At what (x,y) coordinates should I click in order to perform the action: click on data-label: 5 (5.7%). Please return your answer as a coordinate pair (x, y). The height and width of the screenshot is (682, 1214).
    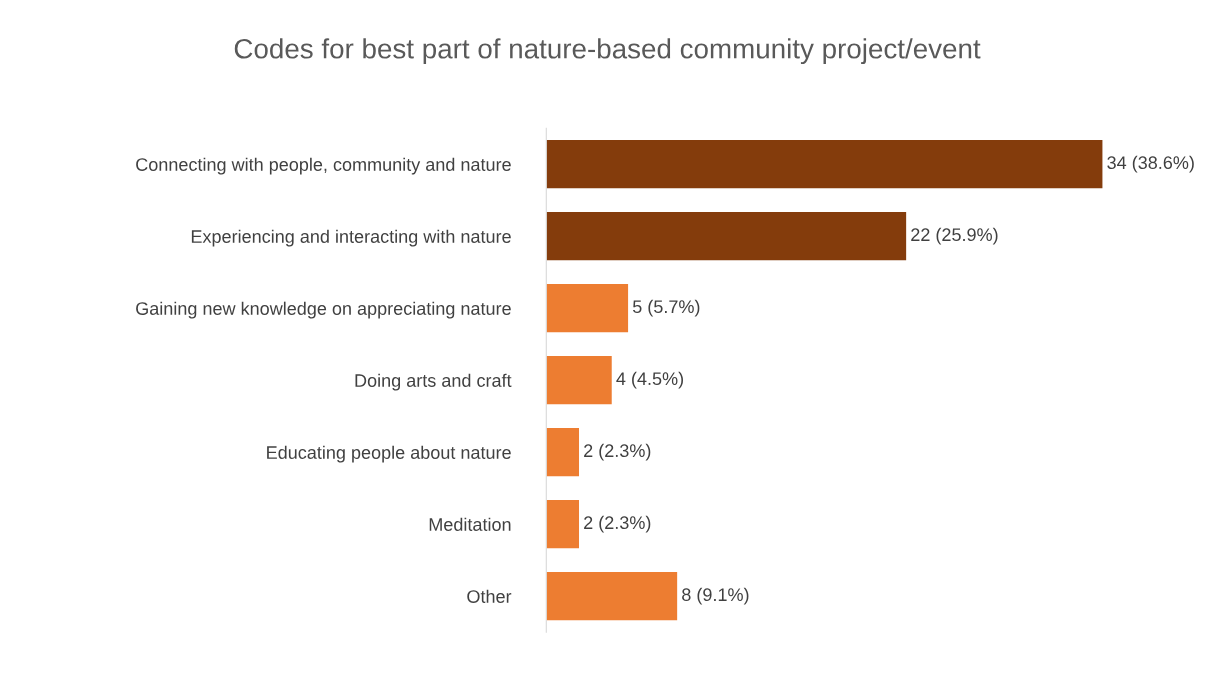
    Looking at the image, I should click on (666, 308).